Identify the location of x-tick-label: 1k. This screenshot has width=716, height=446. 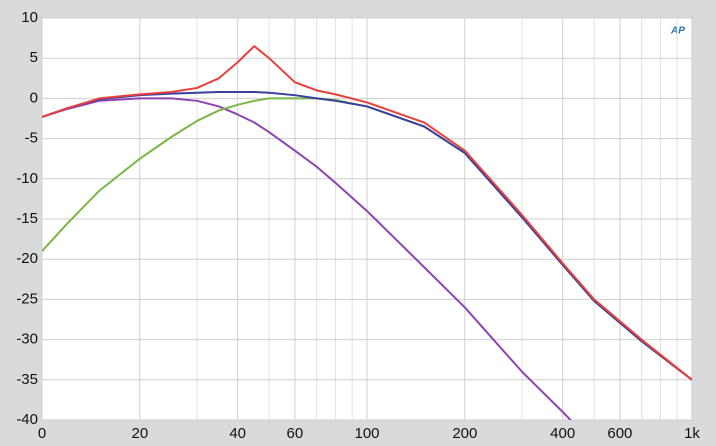
(692, 433).